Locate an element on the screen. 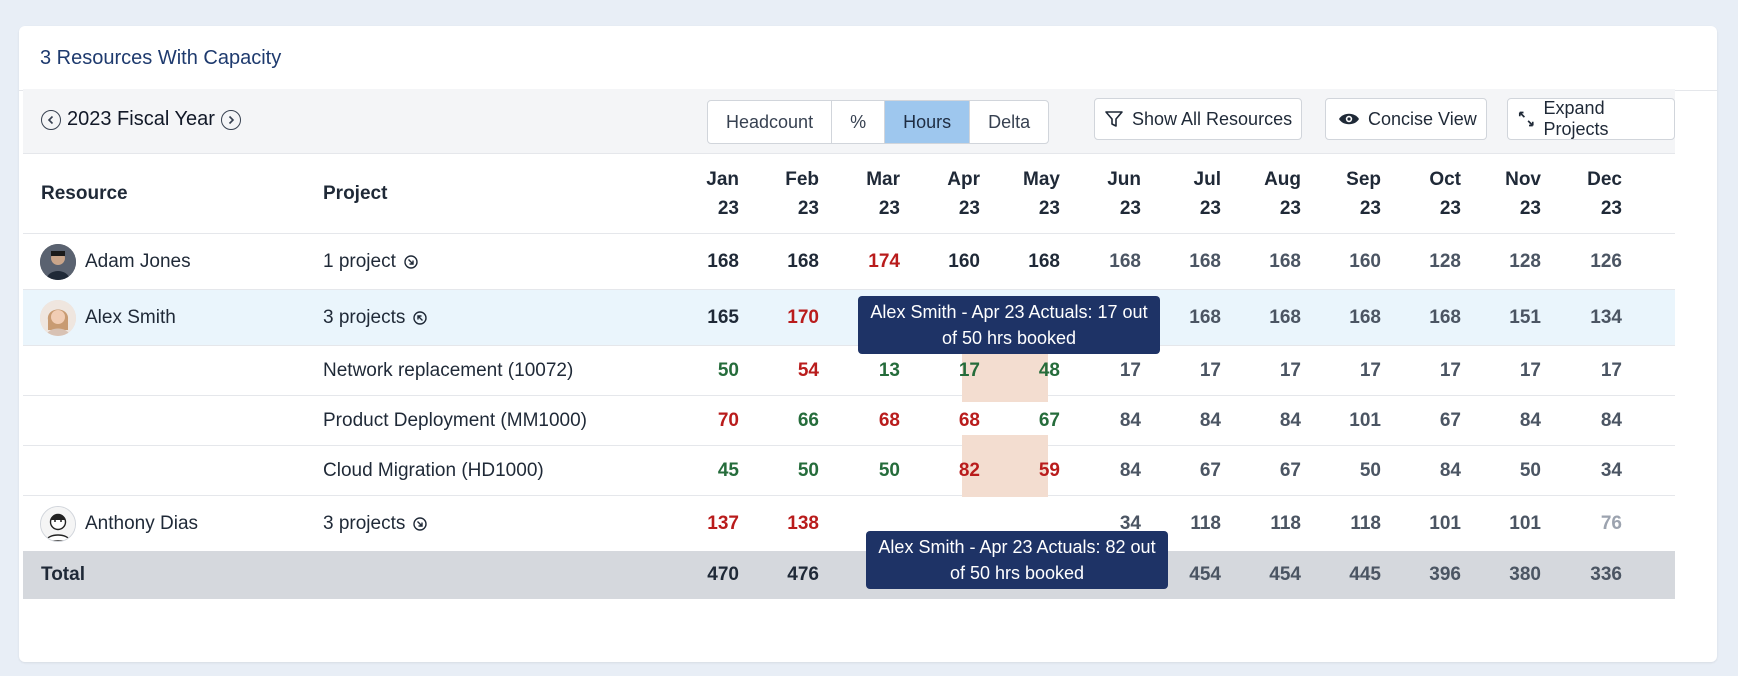 Image resolution: width=1738 pixels, height=676 pixels. filter-icon is located at coordinates (1114, 119).